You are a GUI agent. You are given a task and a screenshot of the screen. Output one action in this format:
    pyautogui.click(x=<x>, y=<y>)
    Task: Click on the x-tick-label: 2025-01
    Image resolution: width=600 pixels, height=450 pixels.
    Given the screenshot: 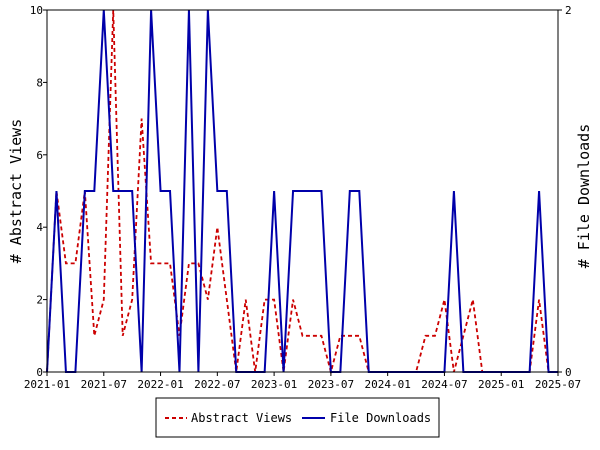 What is the action you would take?
    pyautogui.click(x=501, y=384)
    